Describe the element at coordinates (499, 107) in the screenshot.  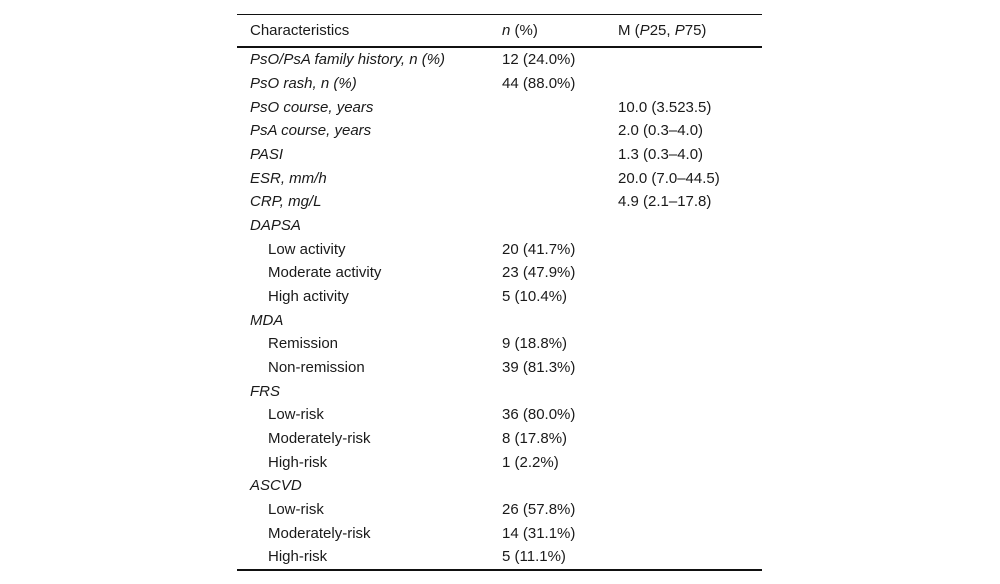
I see `table-row: PsO course, years 10.0 (3.523.5)` at that location.